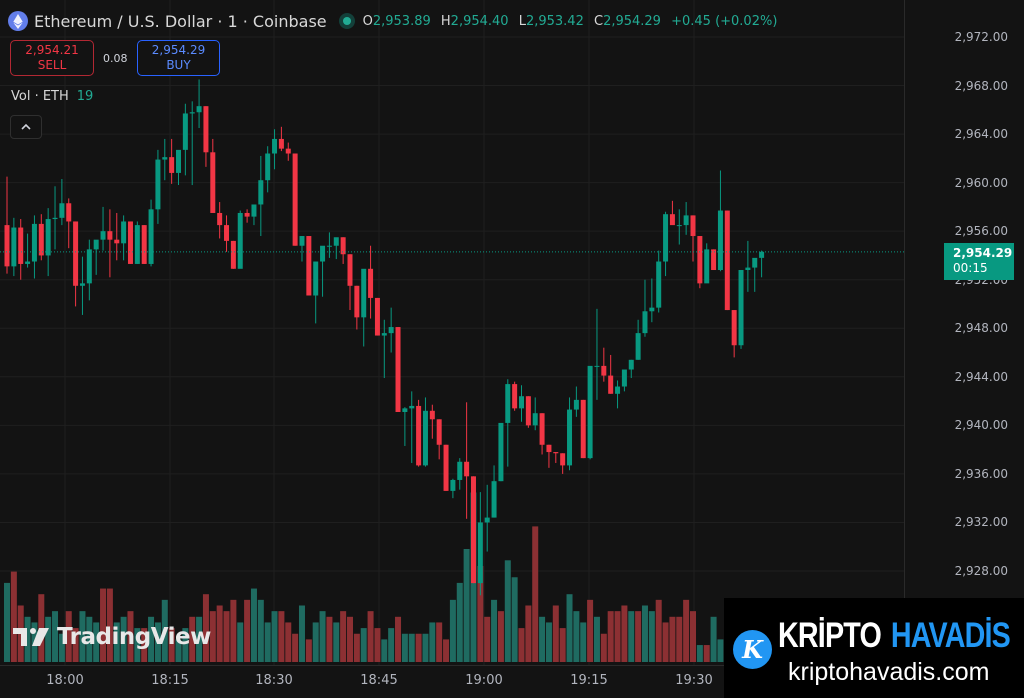 The image size is (1024, 698). I want to click on close-value: 2,954.29, so click(632, 21).